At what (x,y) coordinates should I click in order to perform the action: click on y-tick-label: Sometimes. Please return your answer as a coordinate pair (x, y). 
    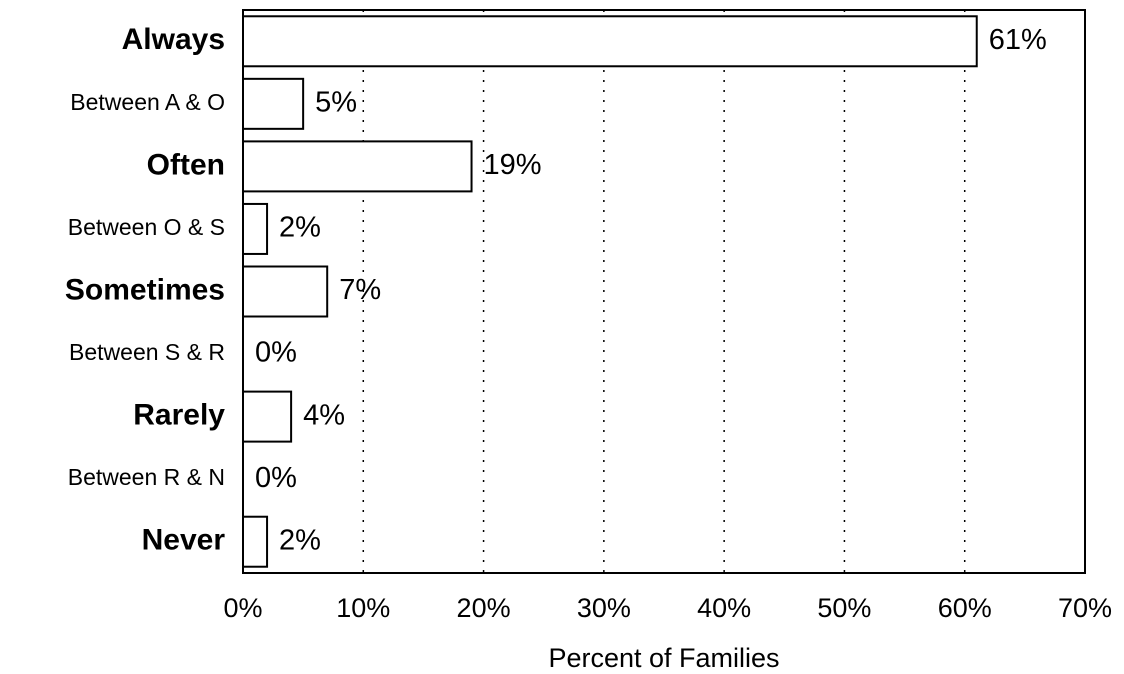
    Looking at the image, I should click on (145, 289).